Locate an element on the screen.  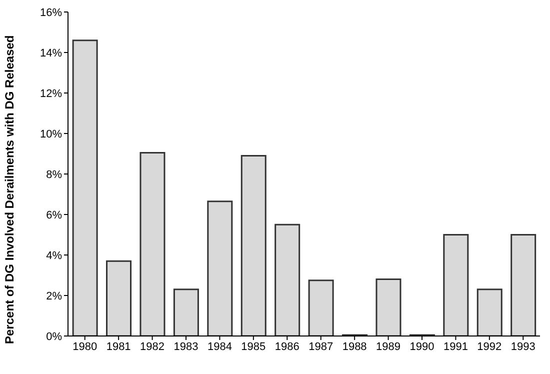
x-tick-label: 1980 is located at coordinates (85, 346).